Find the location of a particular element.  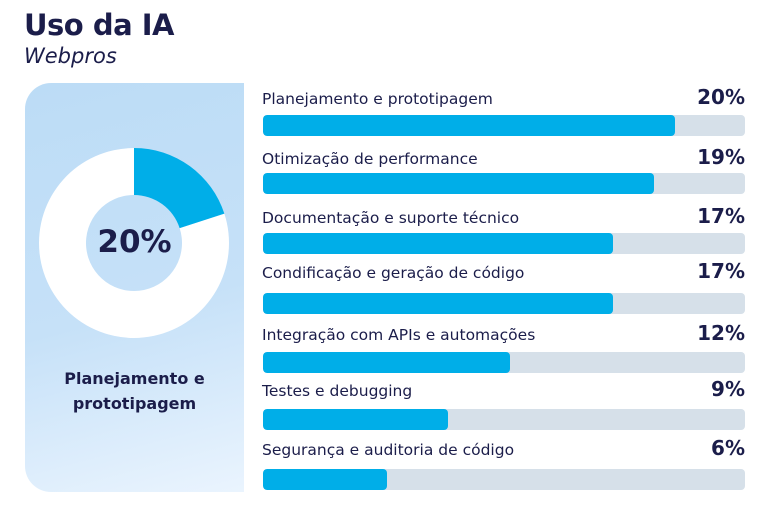

donut-slice-rest is located at coordinates (134, 243).